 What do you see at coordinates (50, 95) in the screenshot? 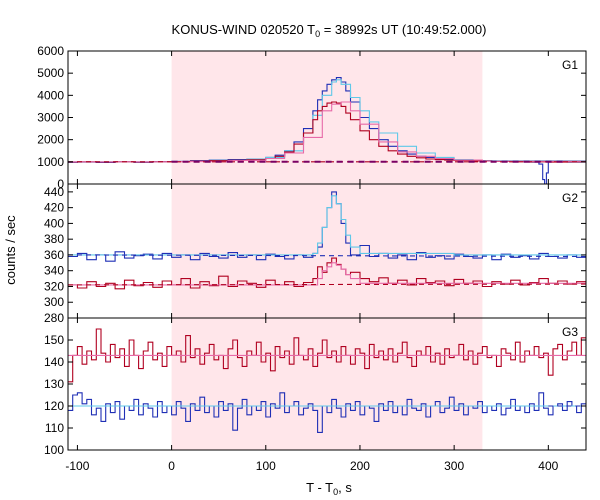
I see `y-tick-label: 4000` at bounding box center [50, 95].